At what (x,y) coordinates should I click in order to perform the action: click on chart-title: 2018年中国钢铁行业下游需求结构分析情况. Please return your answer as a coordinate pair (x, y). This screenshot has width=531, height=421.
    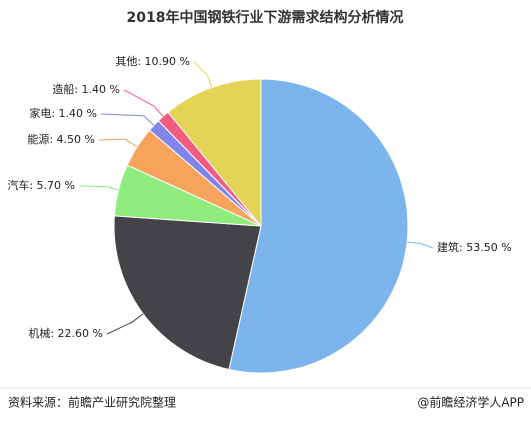
    Looking at the image, I should click on (265, 17).